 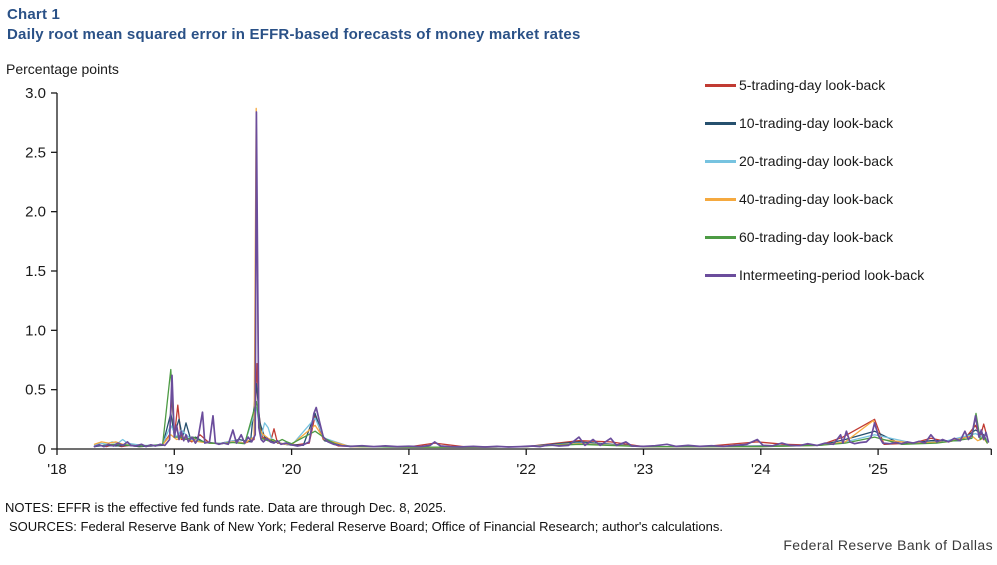 I want to click on legend-item-5: Intermeeting-period look-back, so click(x=814, y=275).